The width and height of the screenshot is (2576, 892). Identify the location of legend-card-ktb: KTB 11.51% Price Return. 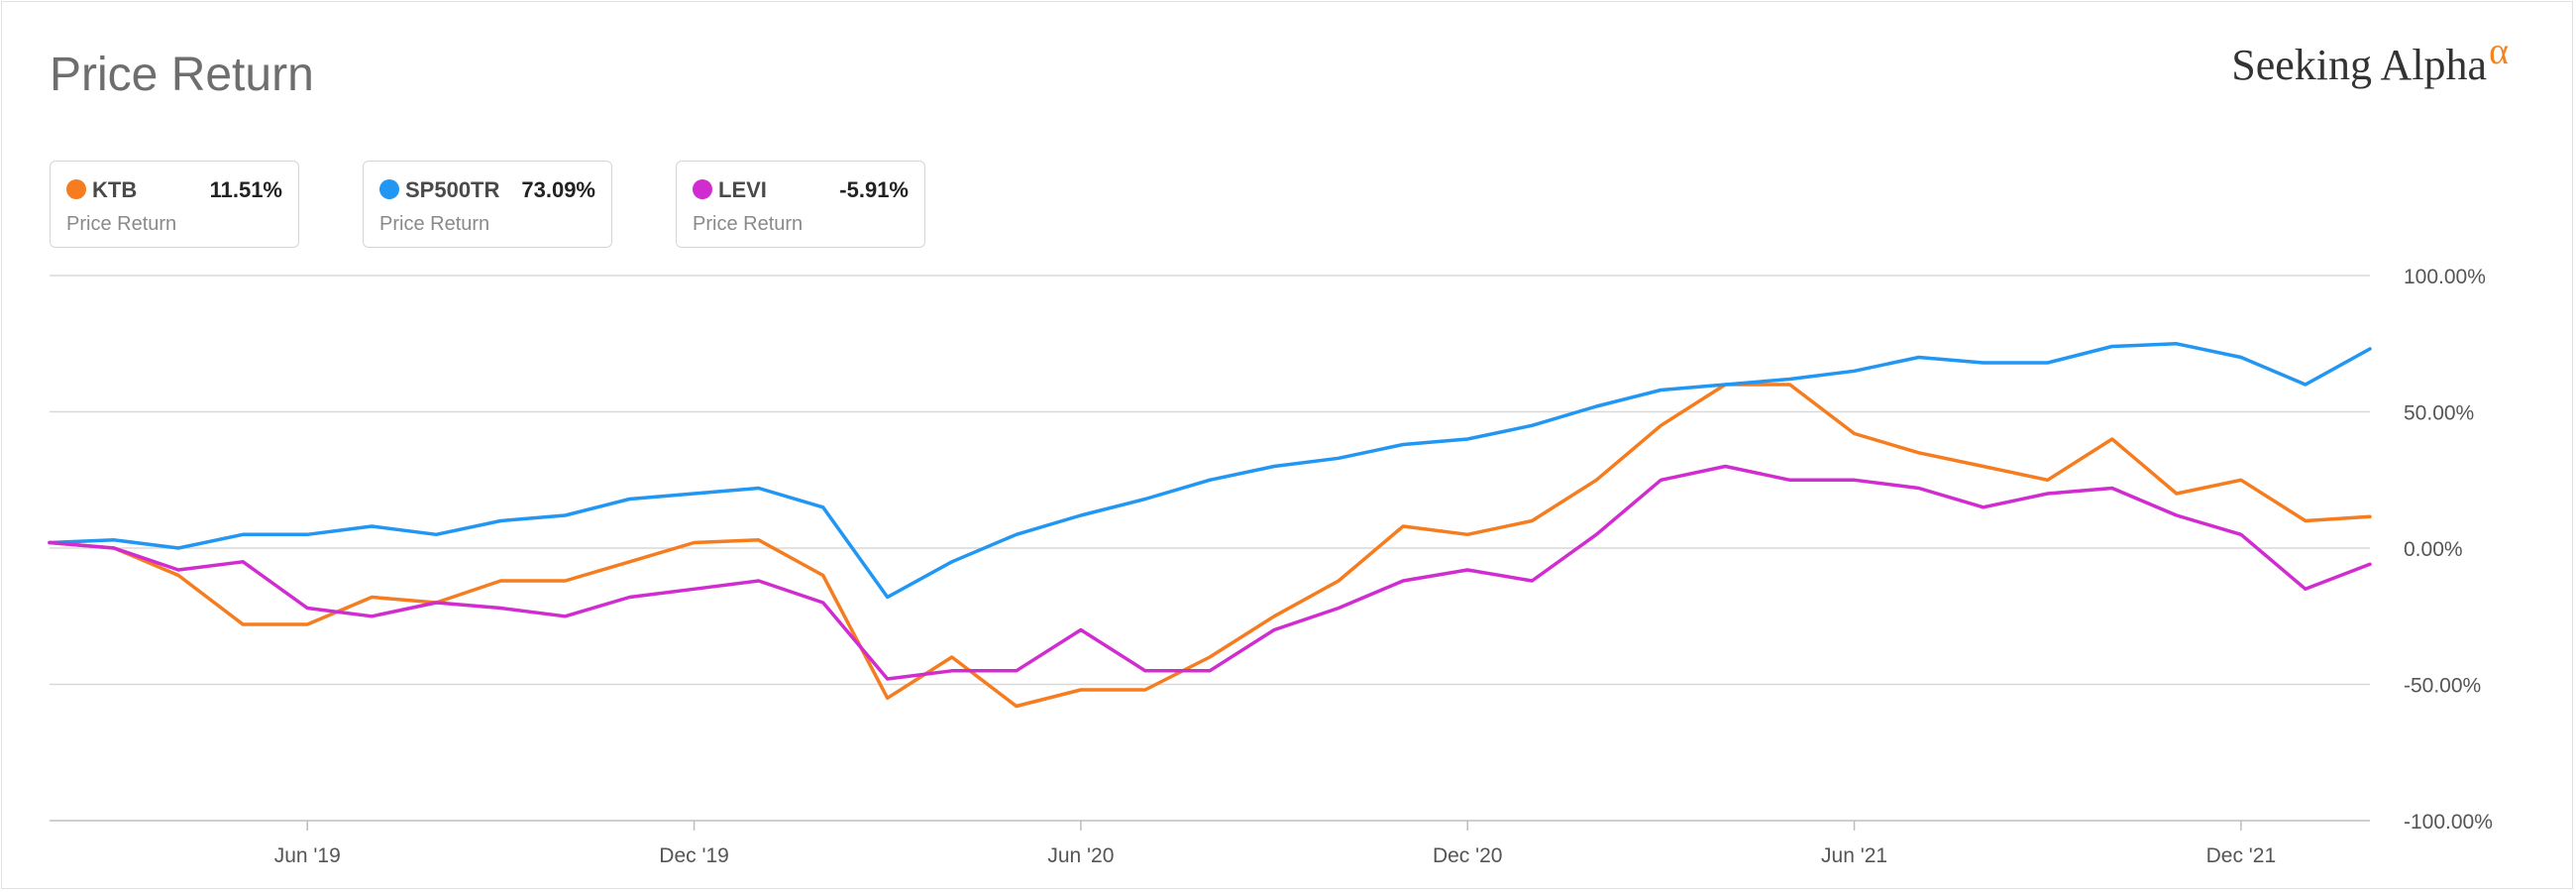
(175, 205).